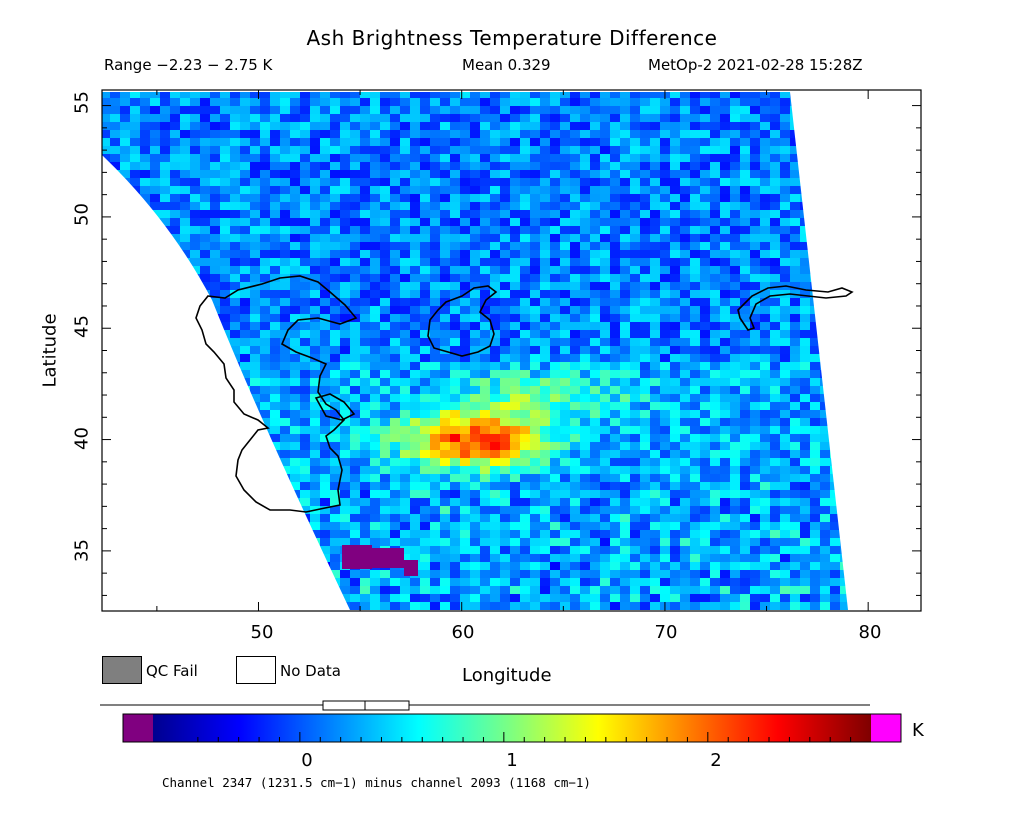  What do you see at coordinates (262, 632) in the screenshot?
I see `x-tick-label: 50` at bounding box center [262, 632].